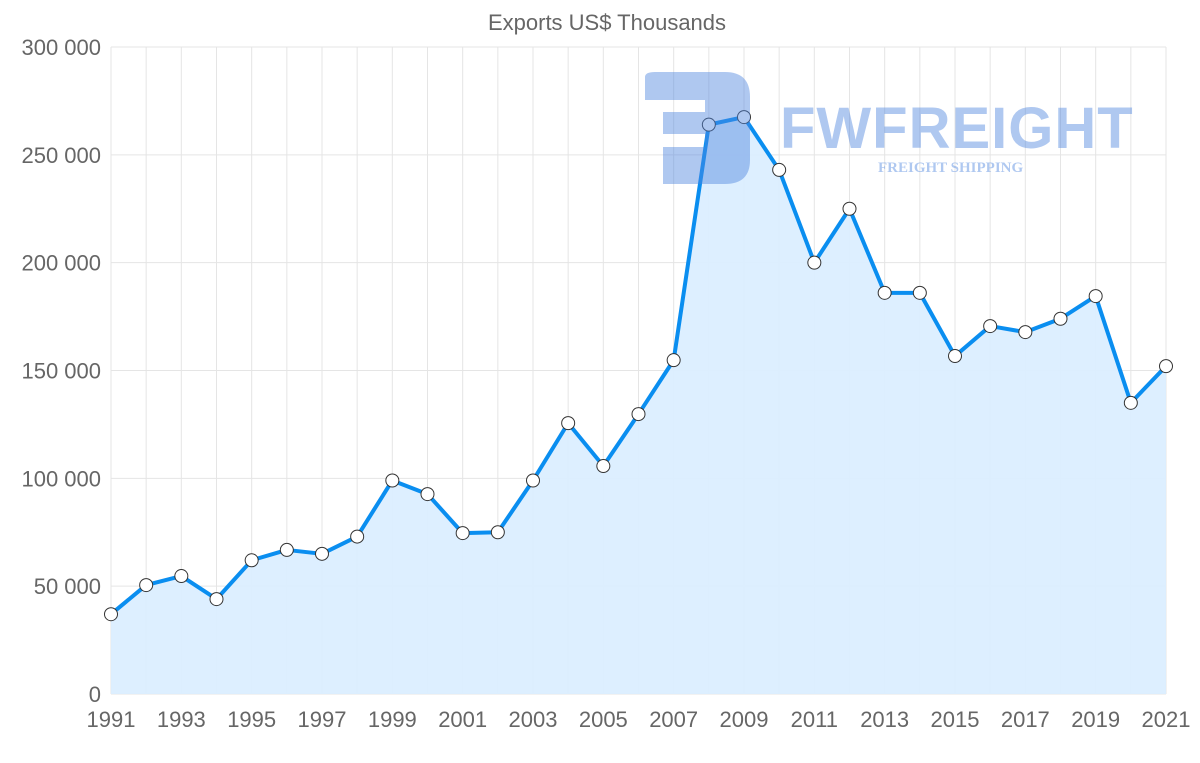  What do you see at coordinates (181, 719) in the screenshot?
I see `x-tick-label: 1993` at bounding box center [181, 719].